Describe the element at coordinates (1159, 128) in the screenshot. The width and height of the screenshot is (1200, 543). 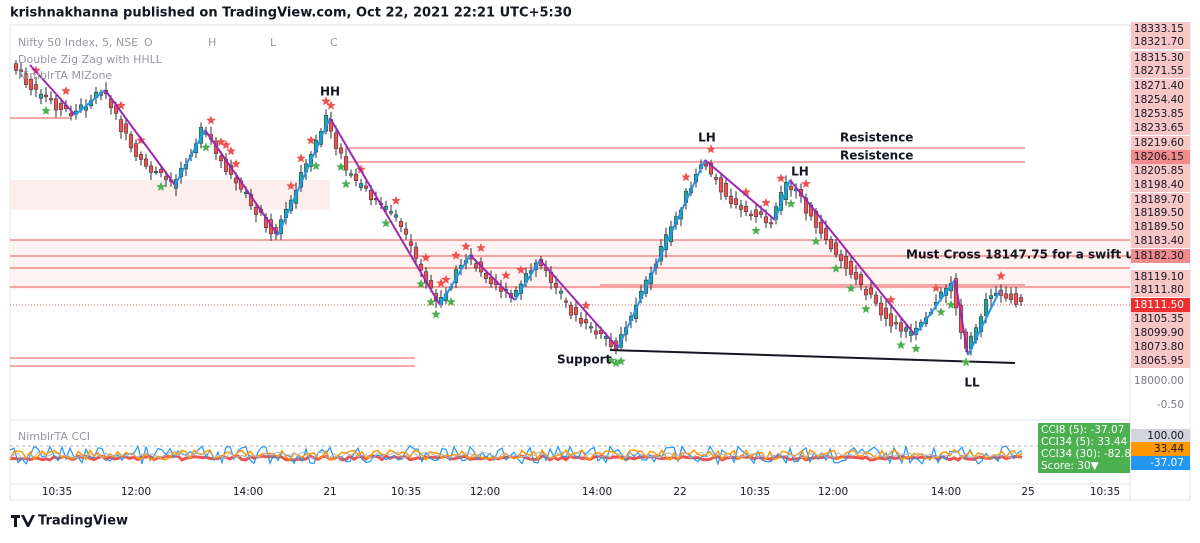
I see `price-label: 18233.65` at that location.